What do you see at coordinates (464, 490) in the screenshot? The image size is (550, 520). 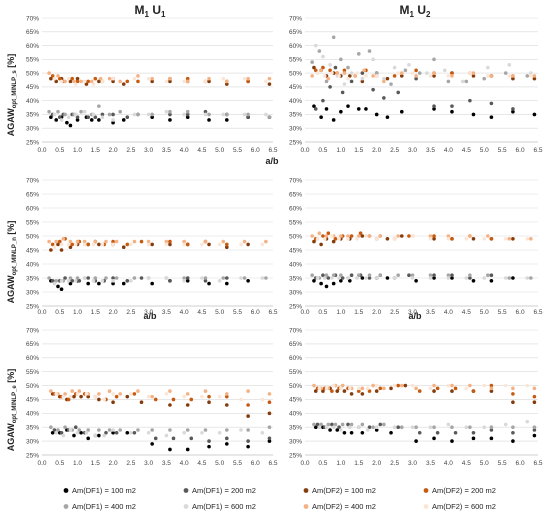 I see `legend-label: Am(DF2) = 200 m2` at bounding box center [464, 490].